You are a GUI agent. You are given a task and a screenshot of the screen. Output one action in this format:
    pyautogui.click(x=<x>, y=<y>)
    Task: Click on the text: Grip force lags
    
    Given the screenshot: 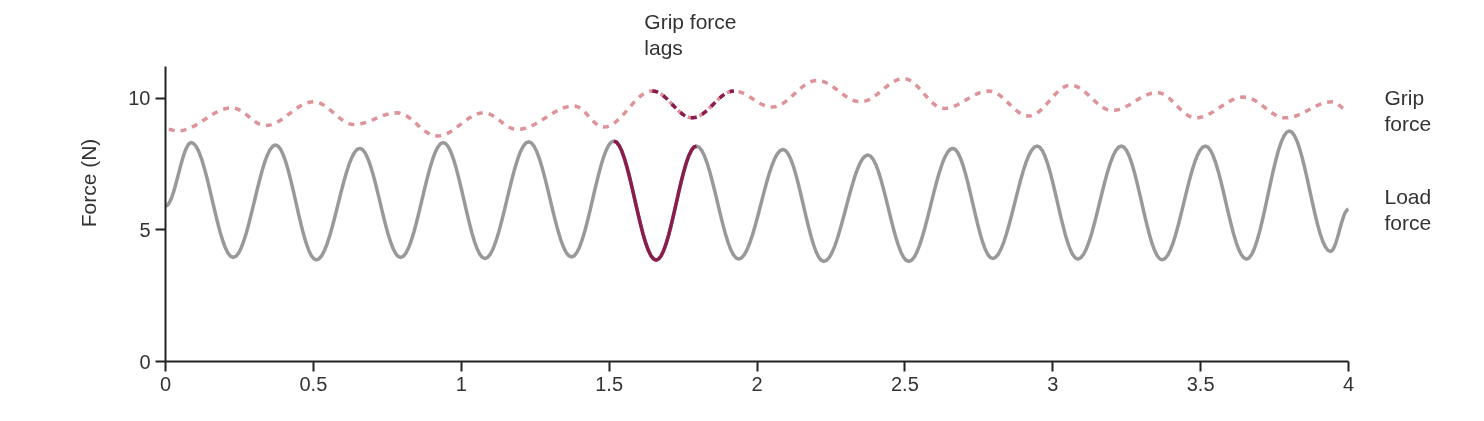 What is the action you would take?
    pyautogui.click(x=690, y=34)
    